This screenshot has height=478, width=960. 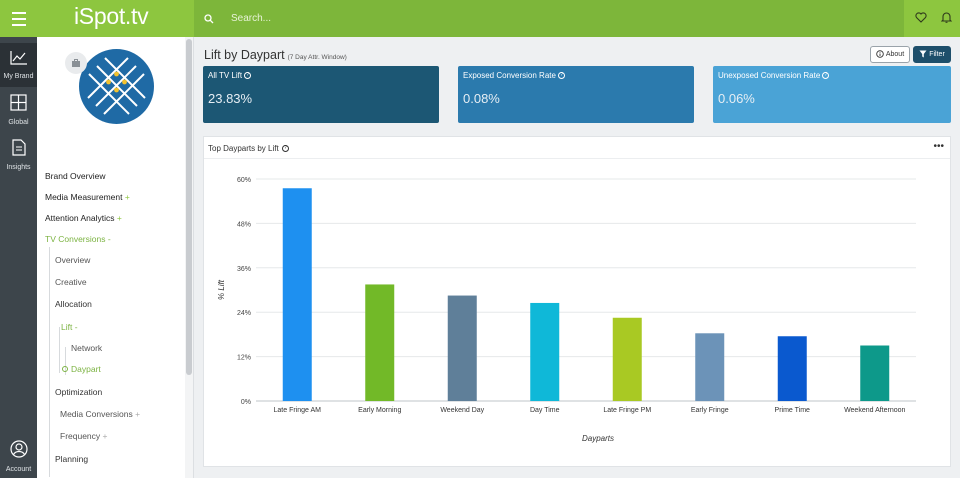 What do you see at coordinates (244, 269) in the screenshot?
I see `y-tick-label: 36%` at bounding box center [244, 269].